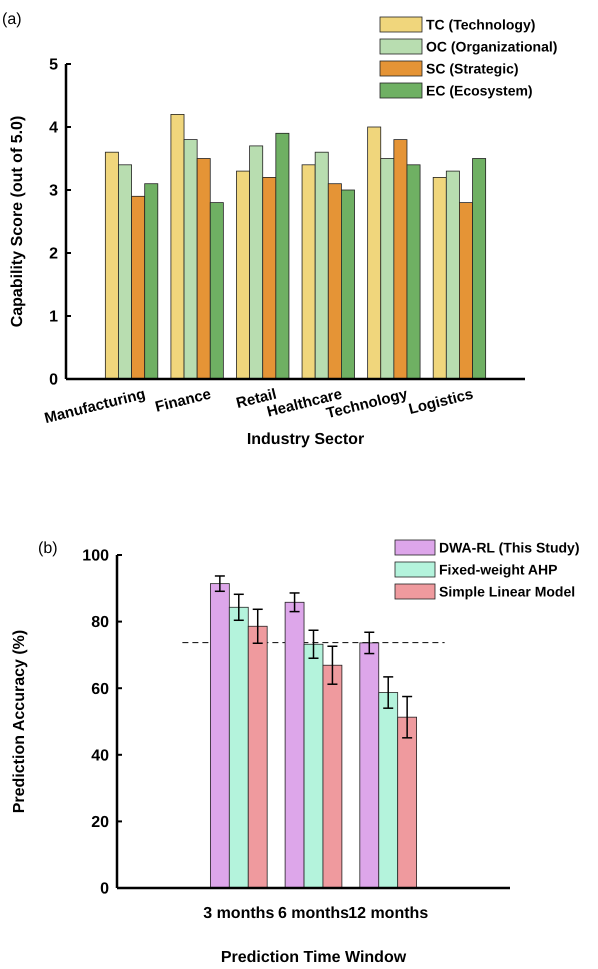 This screenshot has width=598, height=969. What do you see at coordinates (100, 623) in the screenshot?
I see `y-tick-label: 80` at bounding box center [100, 623].